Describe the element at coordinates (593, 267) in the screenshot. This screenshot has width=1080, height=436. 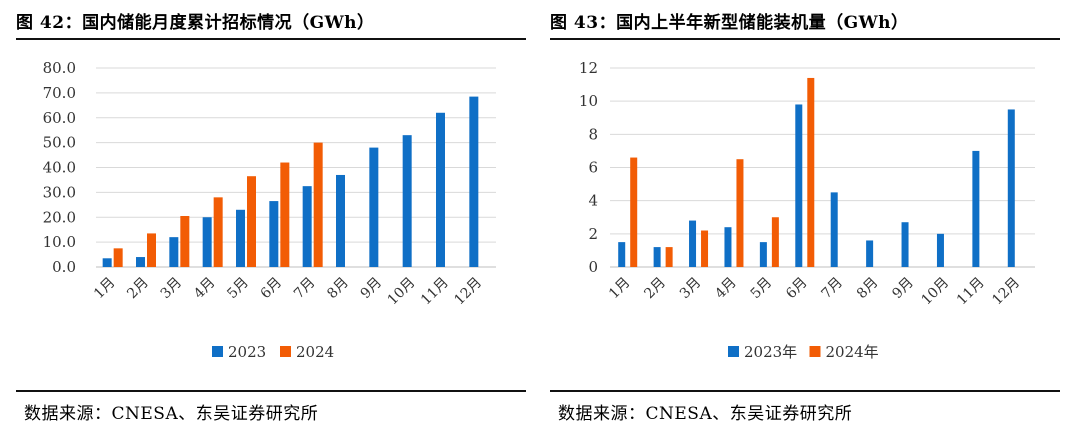
I see `y-tick-label: 0` at that location.